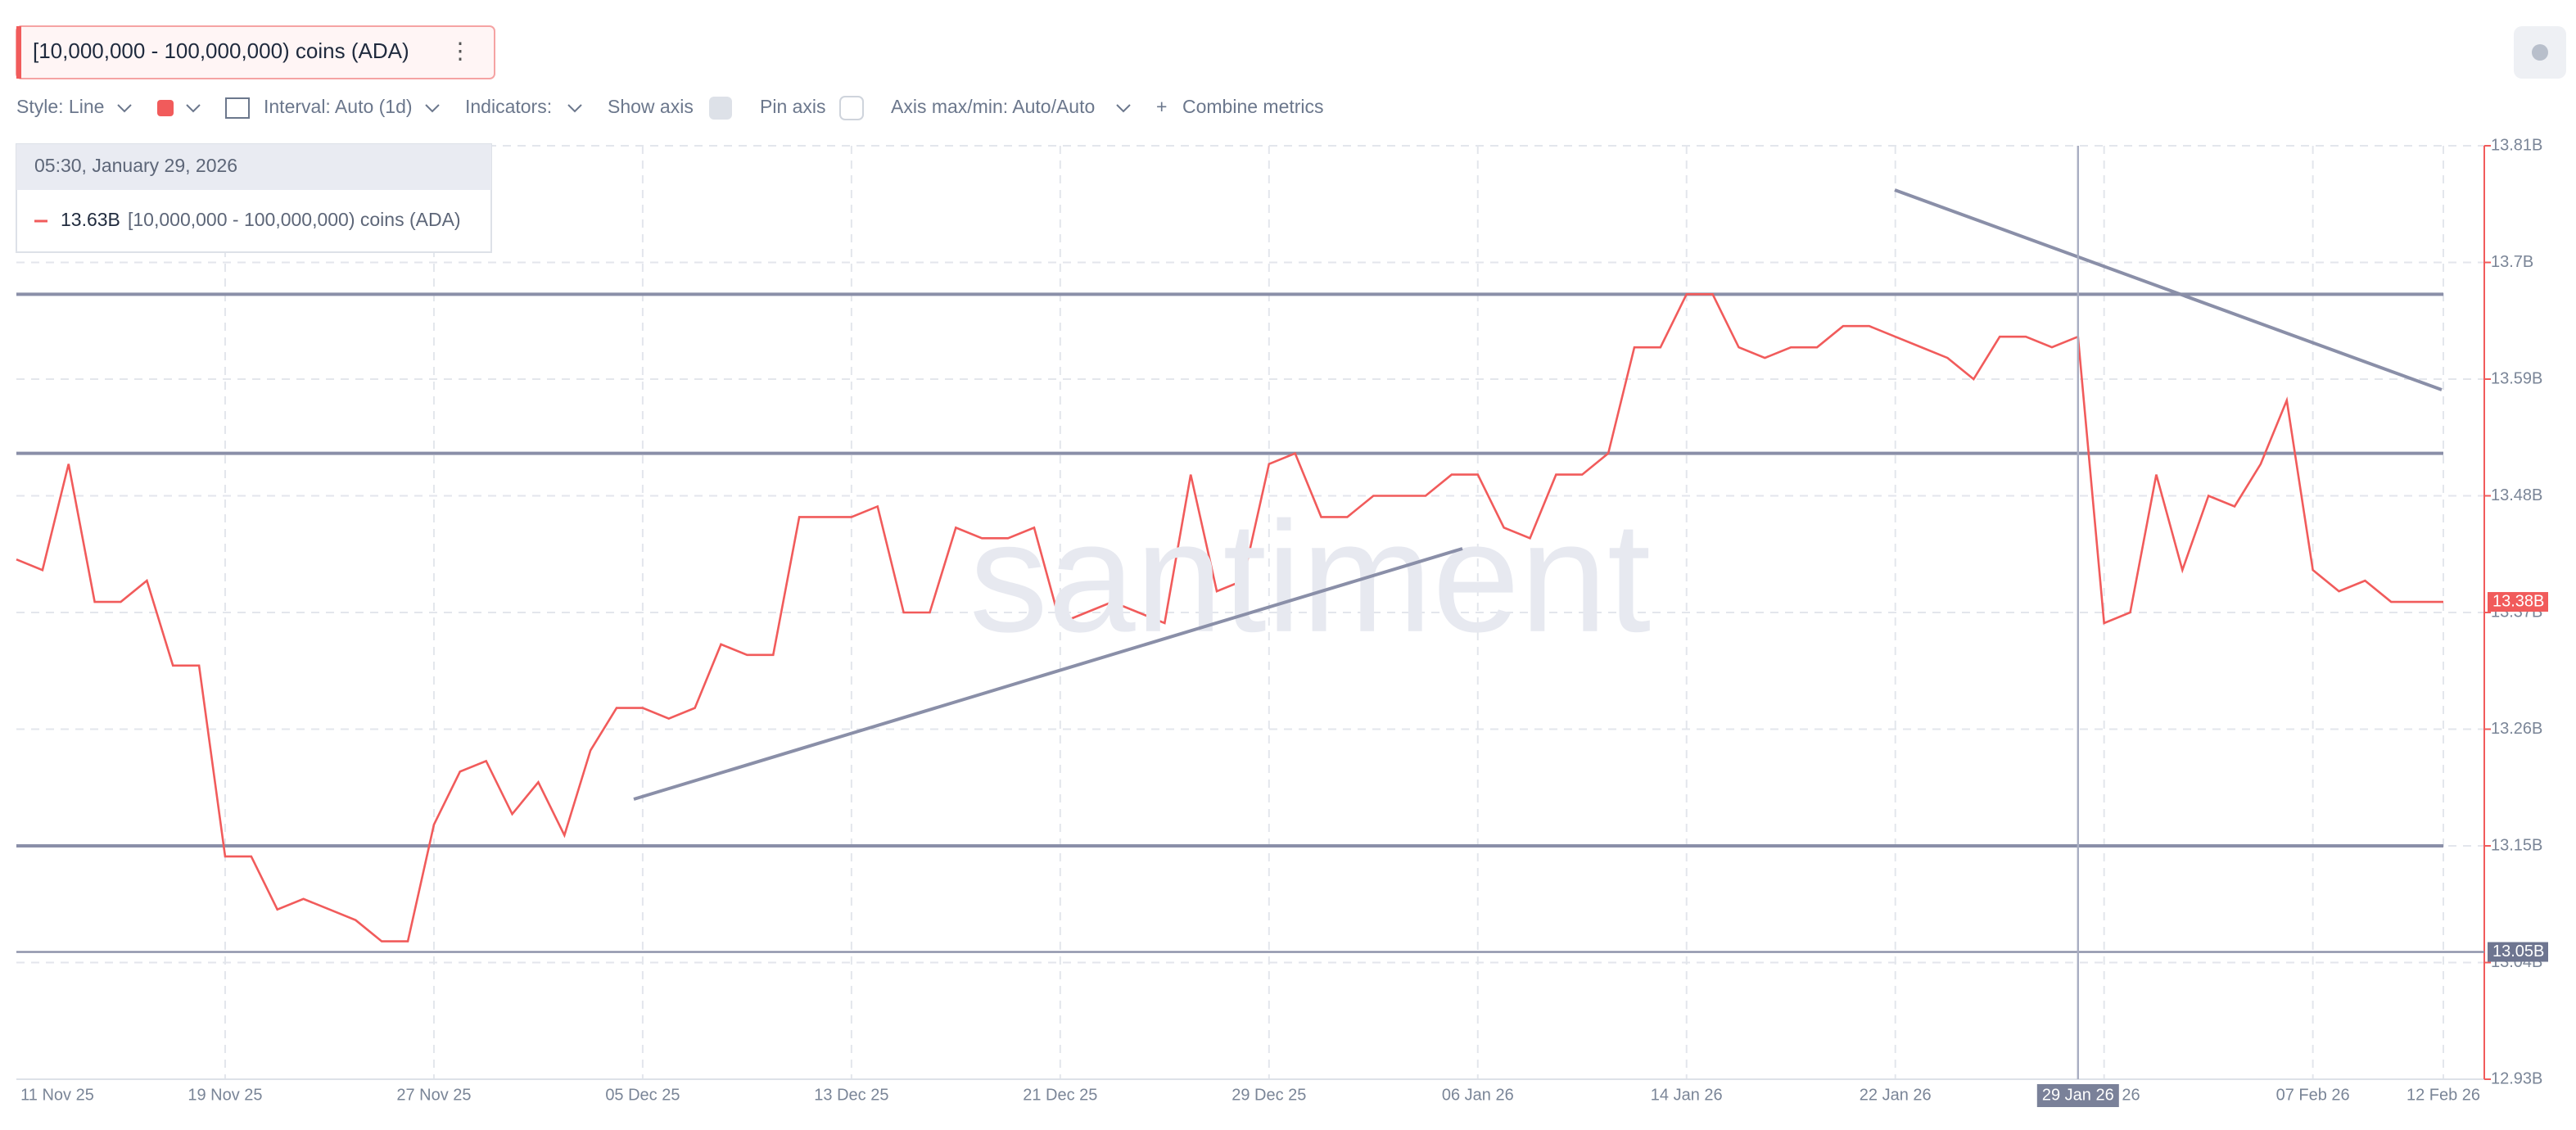 This screenshot has width=2576, height=1130. Describe the element at coordinates (642, 1095) in the screenshot. I see `x-tick-label: 05 Dec 25` at that location.